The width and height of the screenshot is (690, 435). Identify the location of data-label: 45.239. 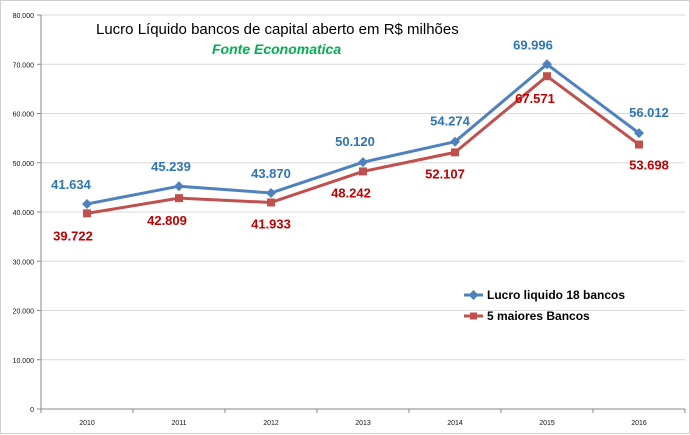
(171, 166).